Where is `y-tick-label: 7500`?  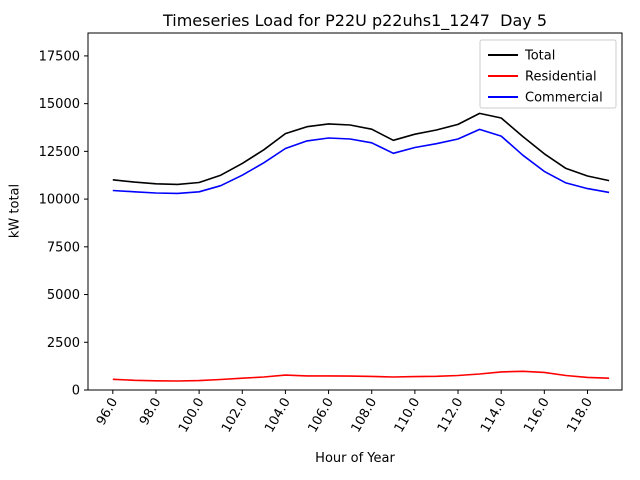 y-tick-label: 7500 is located at coordinates (63, 247).